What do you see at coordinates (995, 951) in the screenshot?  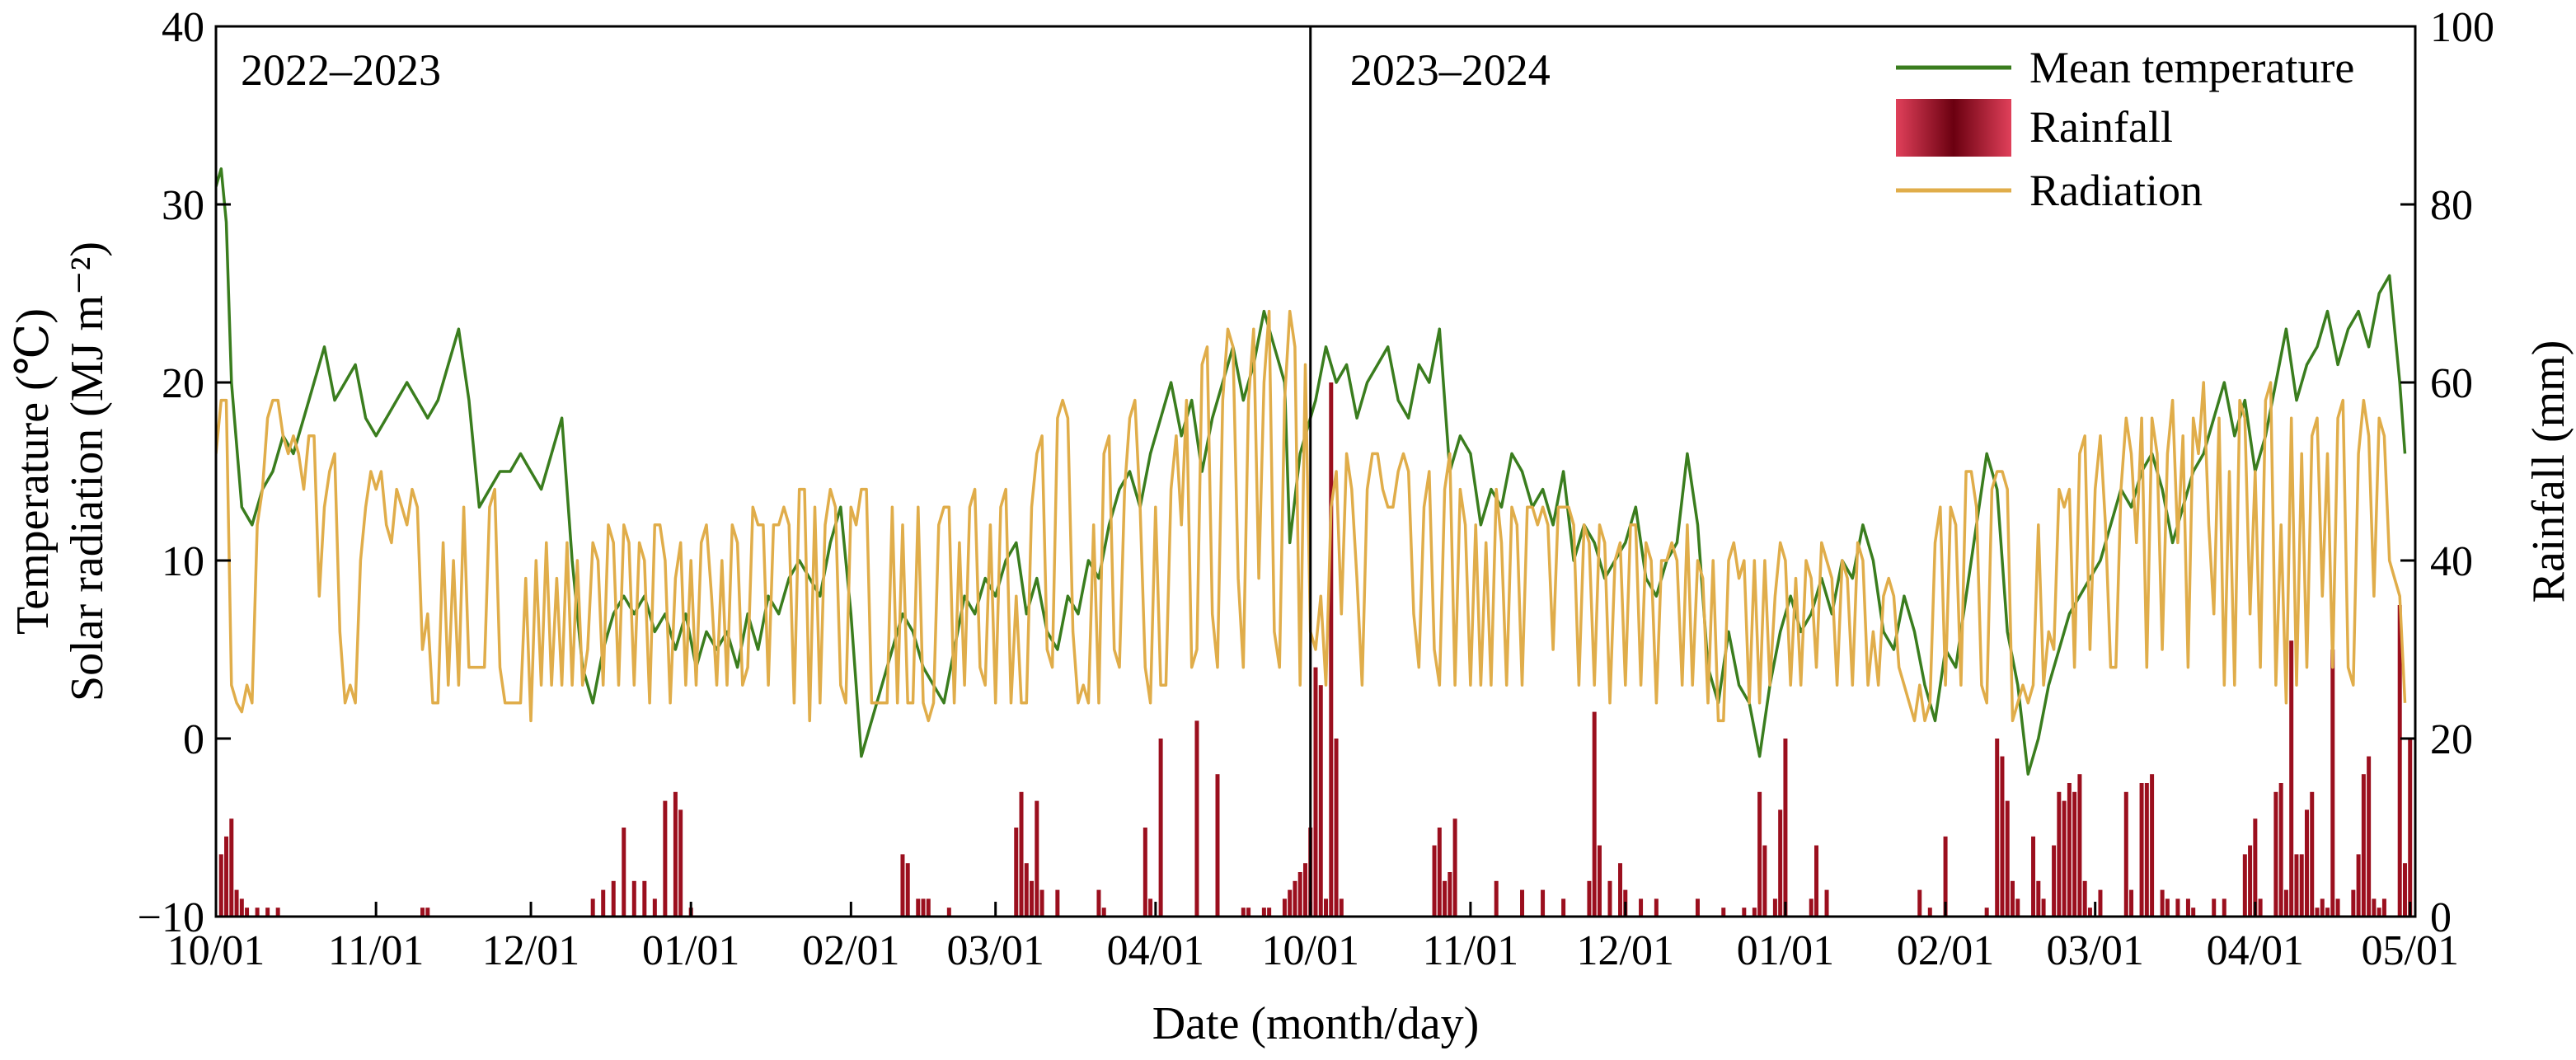 I see `x-tick-label: 03/01` at bounding box center [995, 951].